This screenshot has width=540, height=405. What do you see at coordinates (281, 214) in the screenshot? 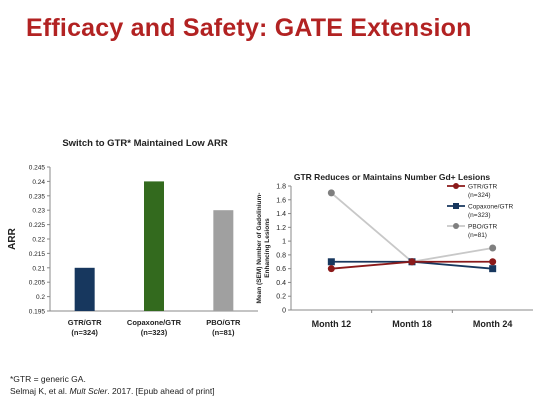
I see `line-y-tick-label: 1.4` at bounding box center [281, 214].